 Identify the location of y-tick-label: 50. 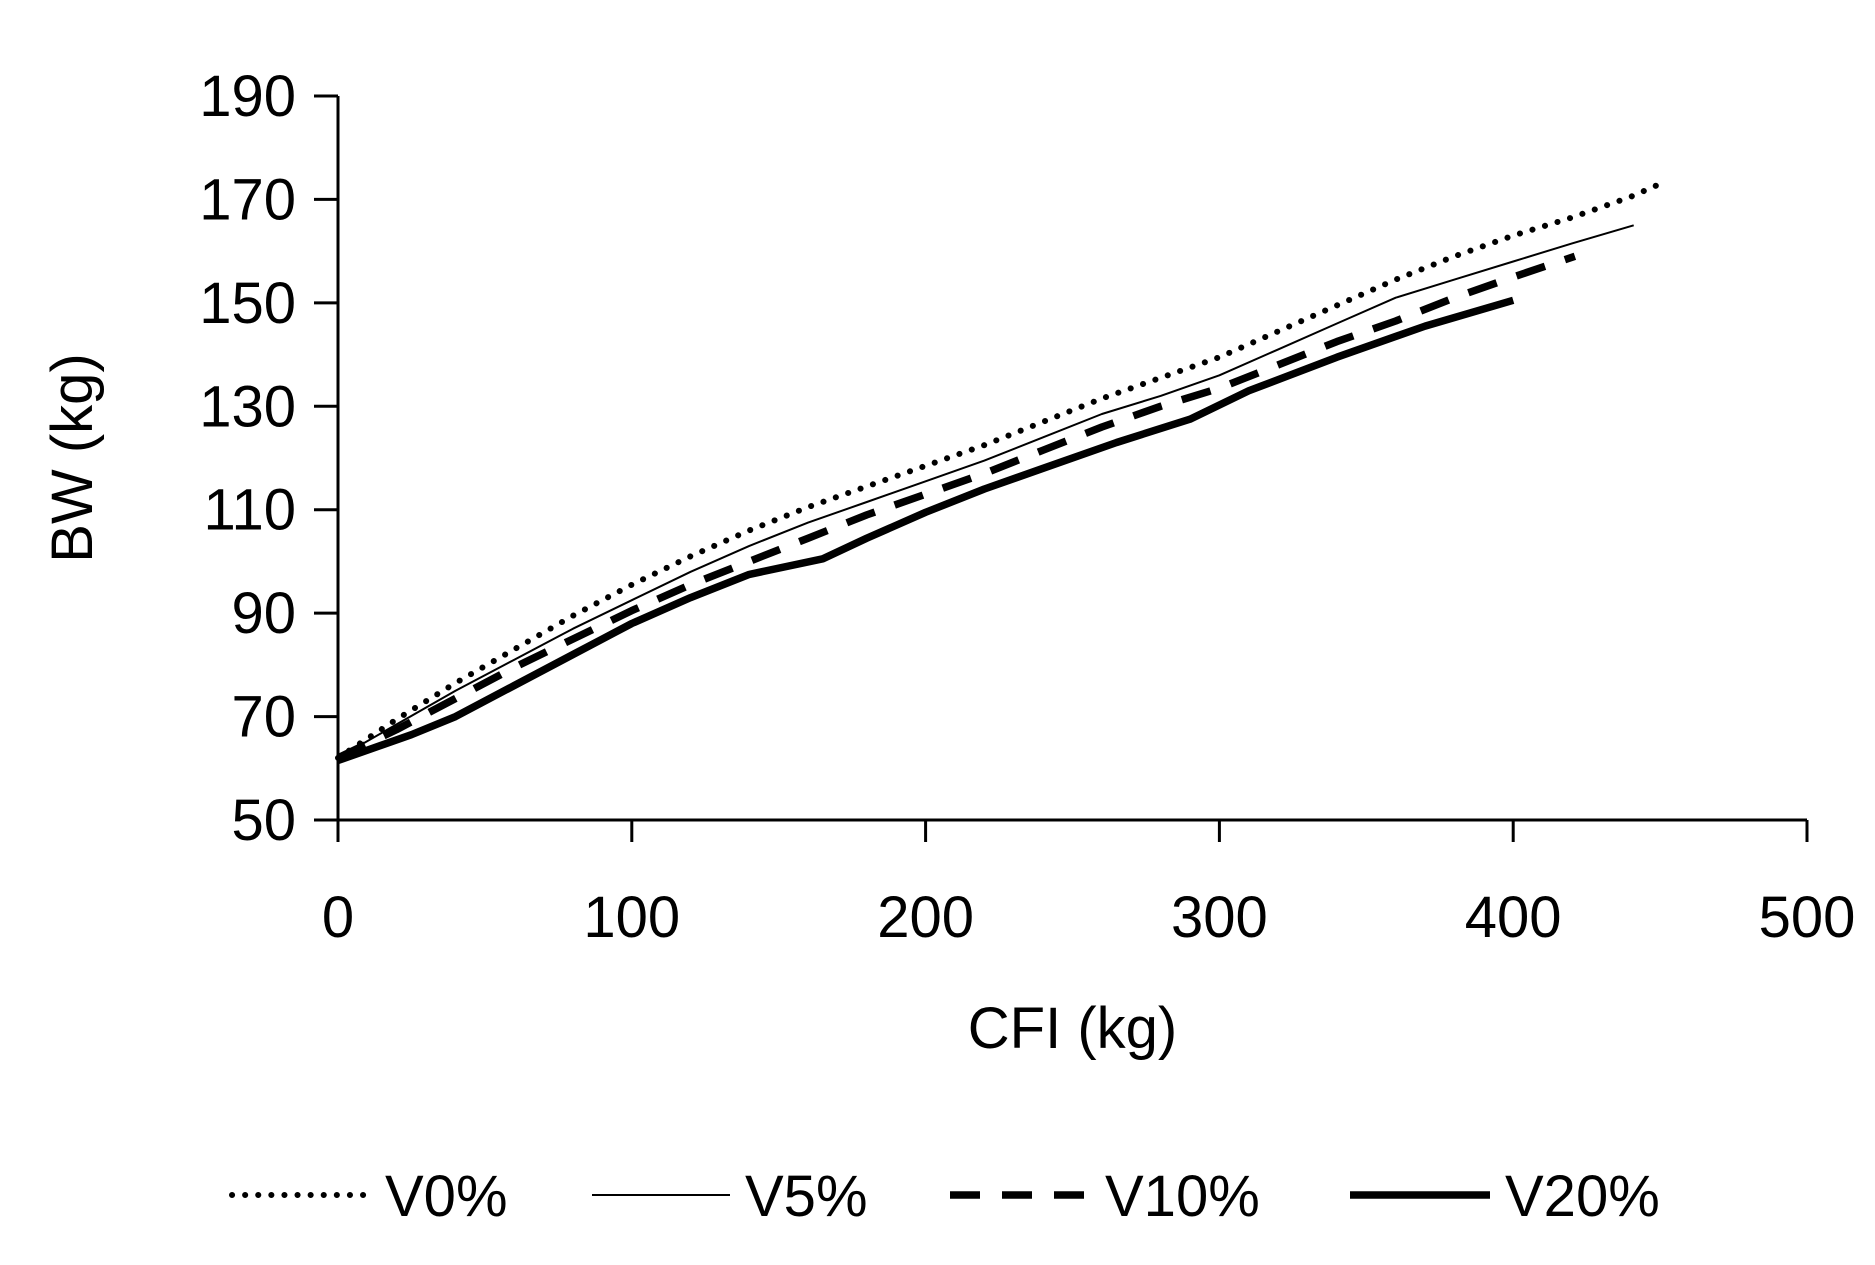
(263, 820).